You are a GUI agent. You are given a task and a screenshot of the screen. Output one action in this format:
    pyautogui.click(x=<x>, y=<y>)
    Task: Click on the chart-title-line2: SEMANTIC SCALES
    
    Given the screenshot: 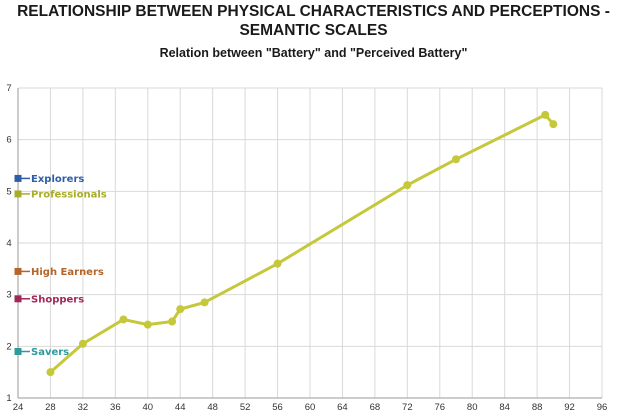 What is the action you would take?
    pyautogui.click(x=313, y=30)
    